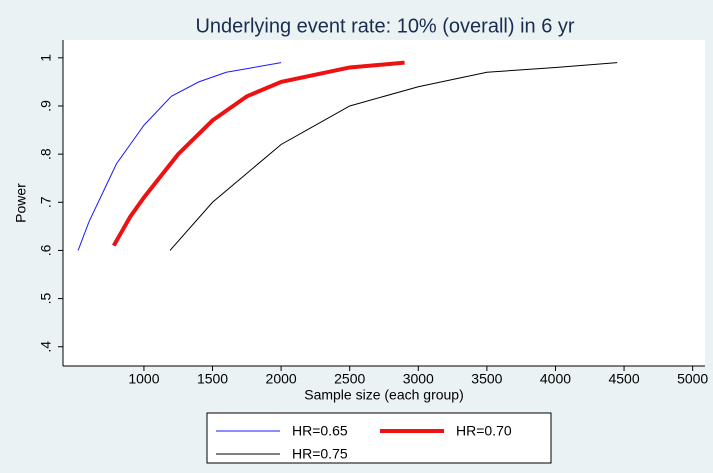 Image resolution: width=713 pixels, height=473 pixels. What do you see at coordinates (212, 379) in the screenshot?
I see `x-tick-label: 1500` at bounding box center [212, 379].